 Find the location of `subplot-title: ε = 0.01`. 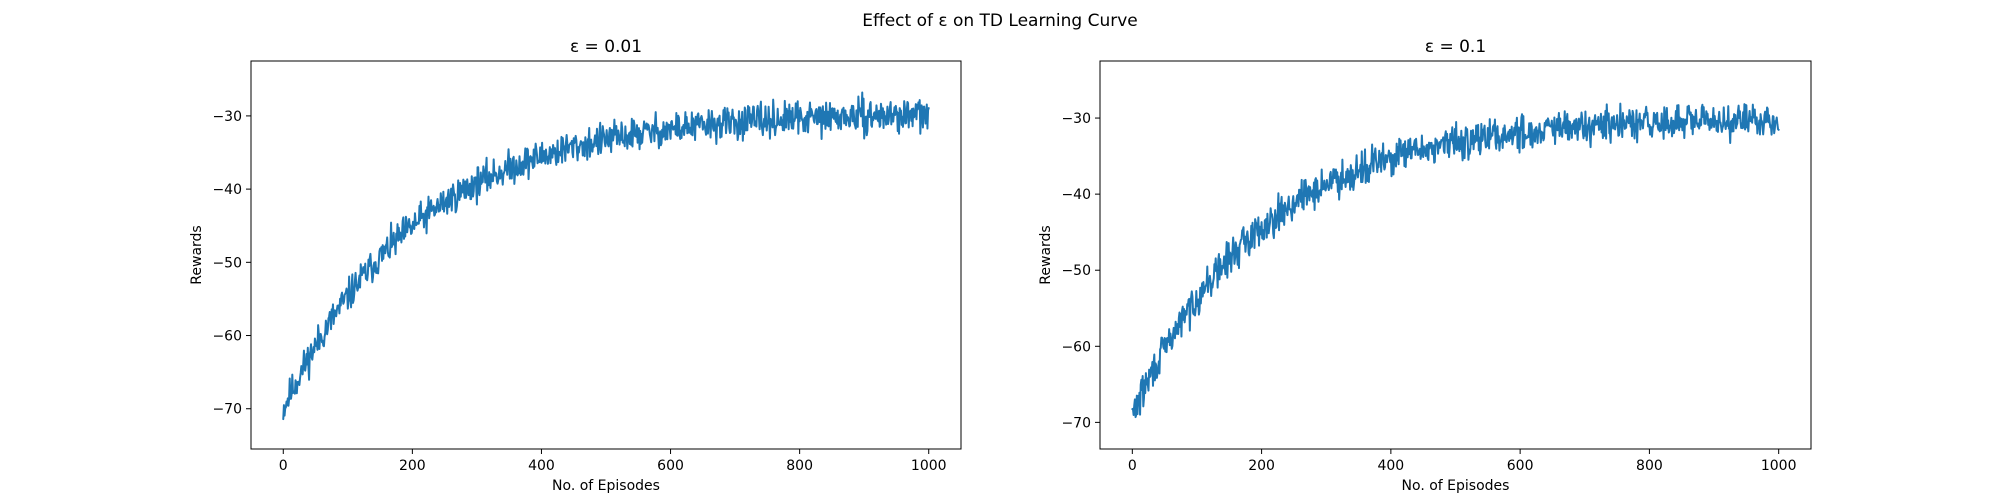

subplot-title: ε = 0.01 is located at coordinates (606, 47).